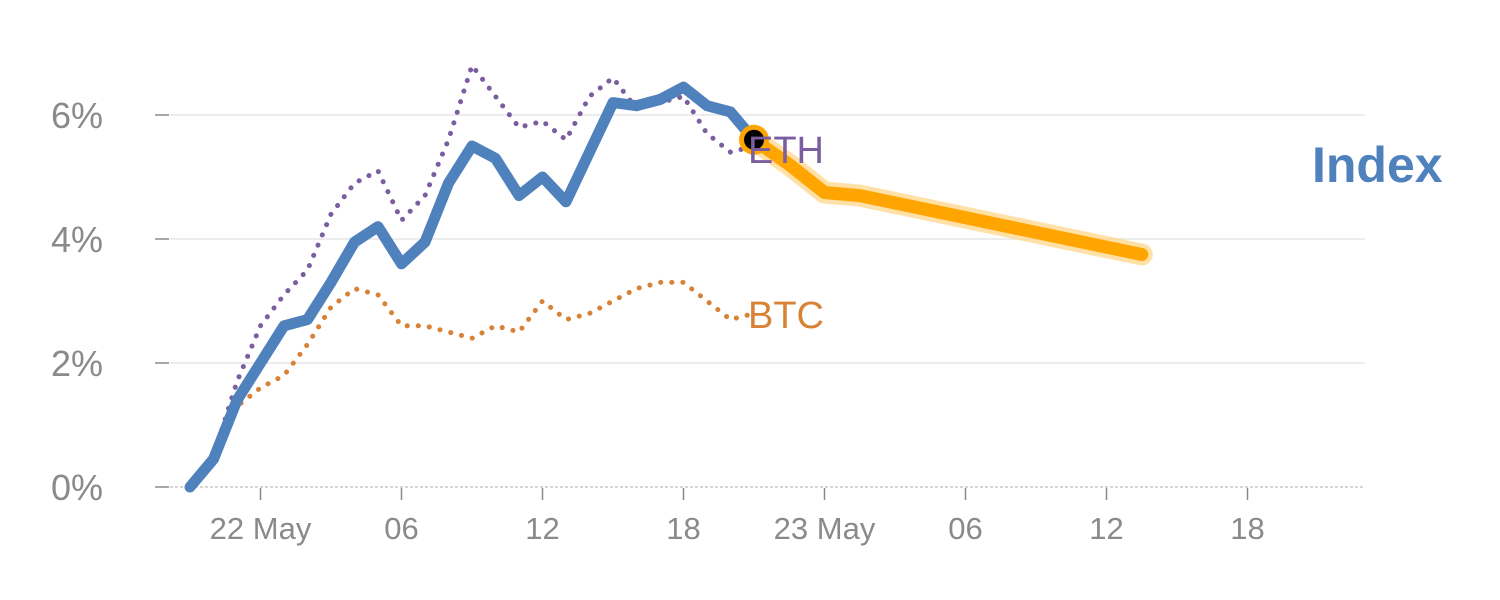 The width and height of the screenshot is (1500, 600). I want to click on marker-dot, so click(754, 139).